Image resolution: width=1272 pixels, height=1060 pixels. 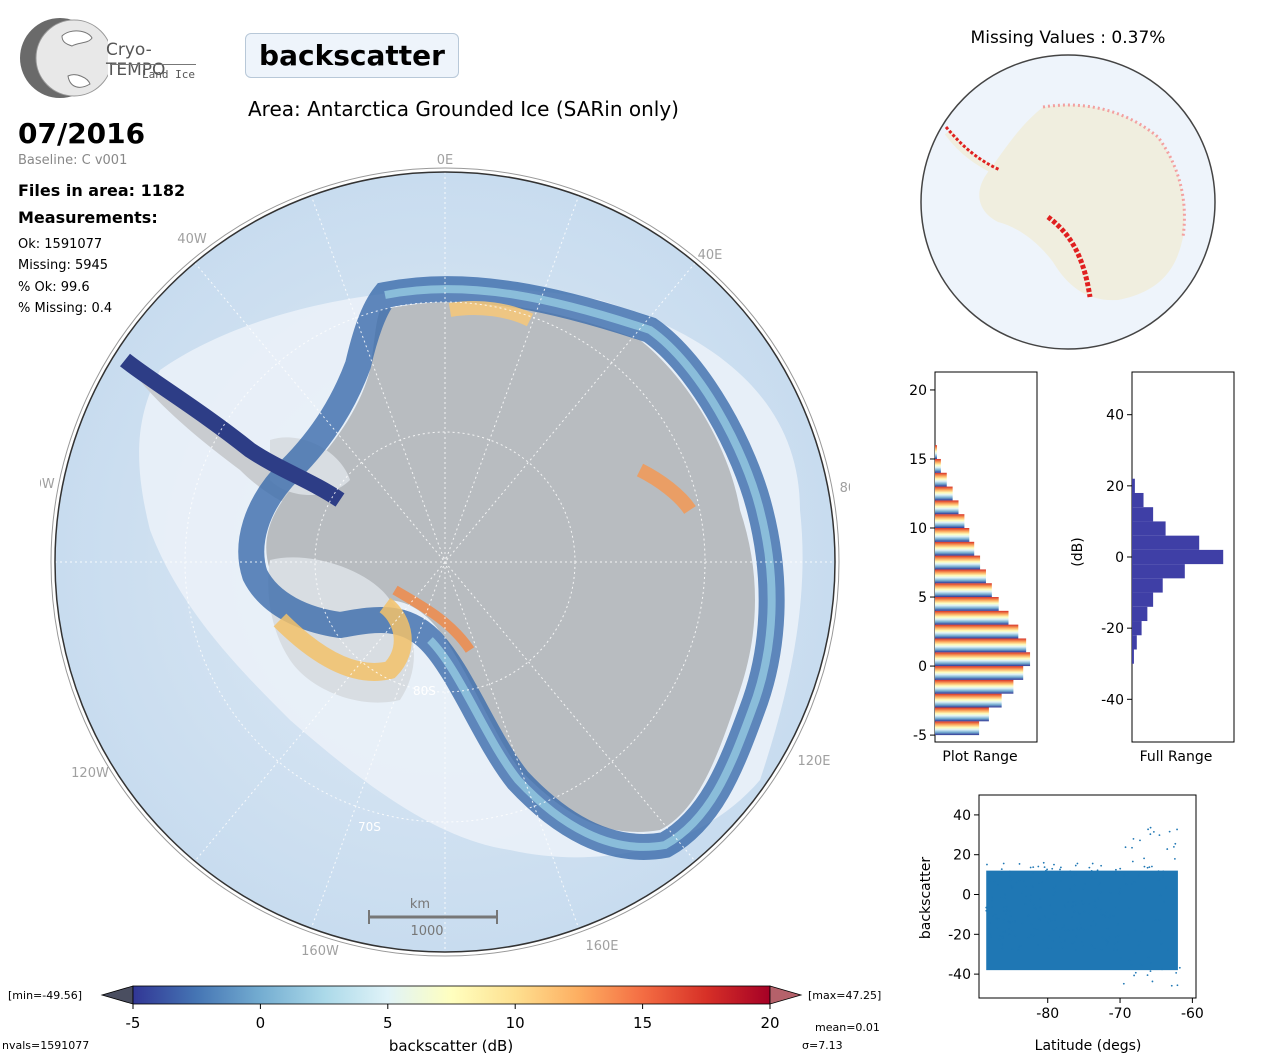 What do you see at coordinates (108, 58) in the screenshot?
I see `logo: Cryo-TEMPO Land Ice` at bounding box center [108, 58].